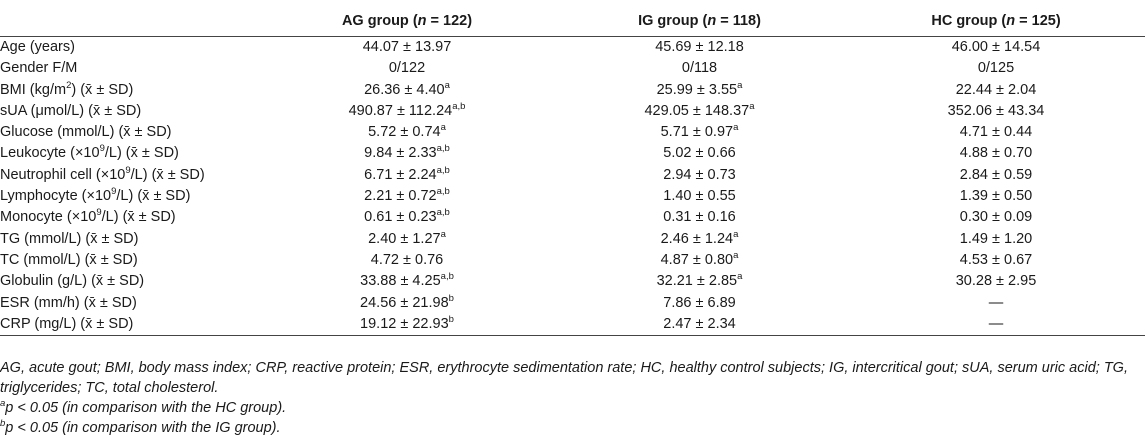  Describe the element at coordinates (38, 323) in the screenshot. I see `row-label-text: CRP (mg/L)` at that location.